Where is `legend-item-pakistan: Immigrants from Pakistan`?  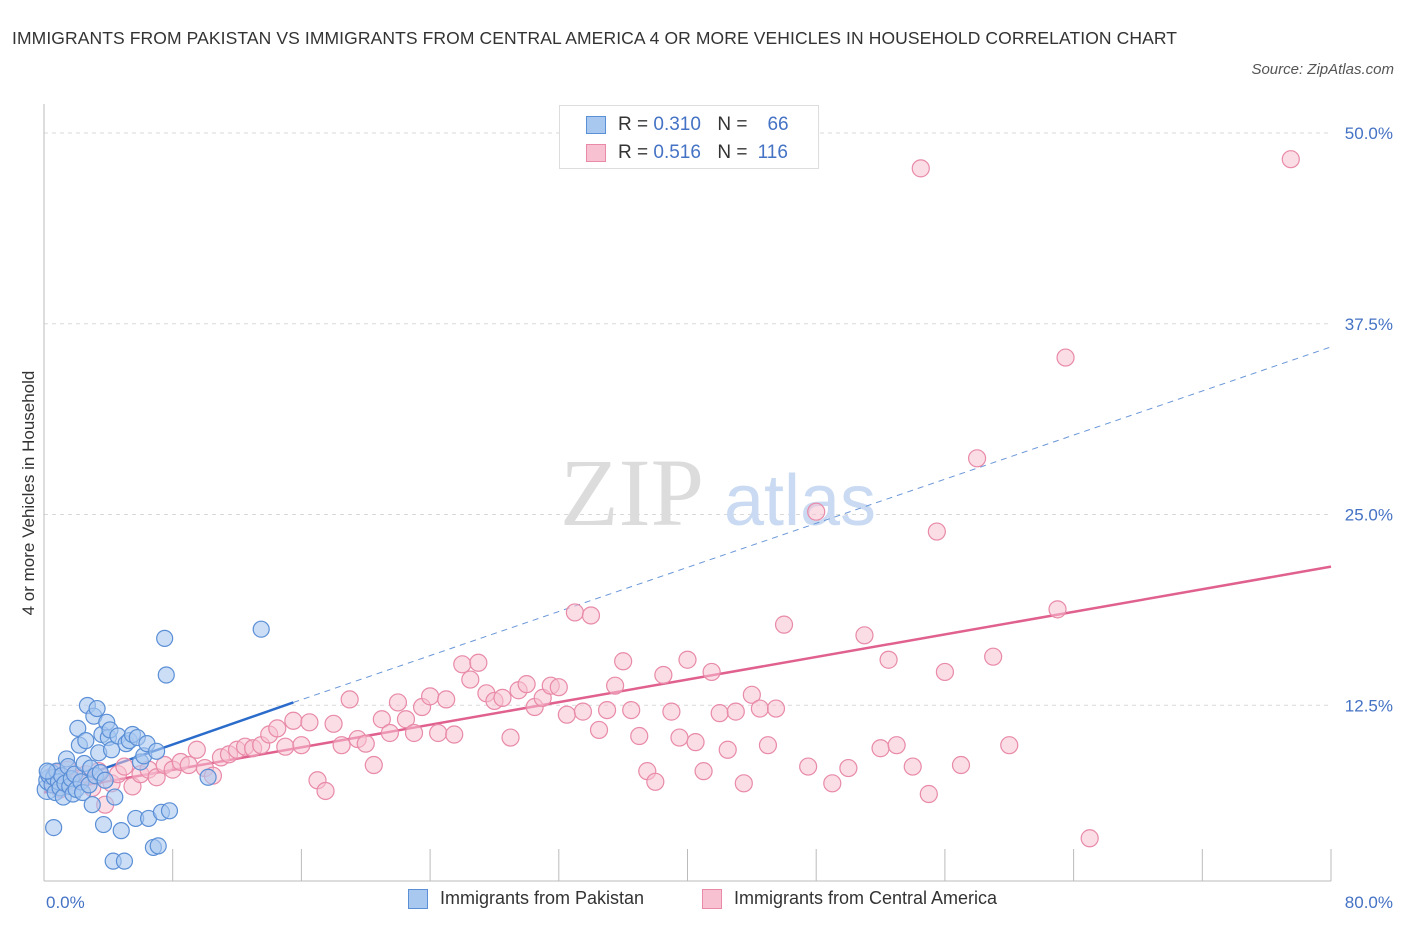 legend-item-pakistan: Immigrants from Pakistan is located at coordinates (526, 898).